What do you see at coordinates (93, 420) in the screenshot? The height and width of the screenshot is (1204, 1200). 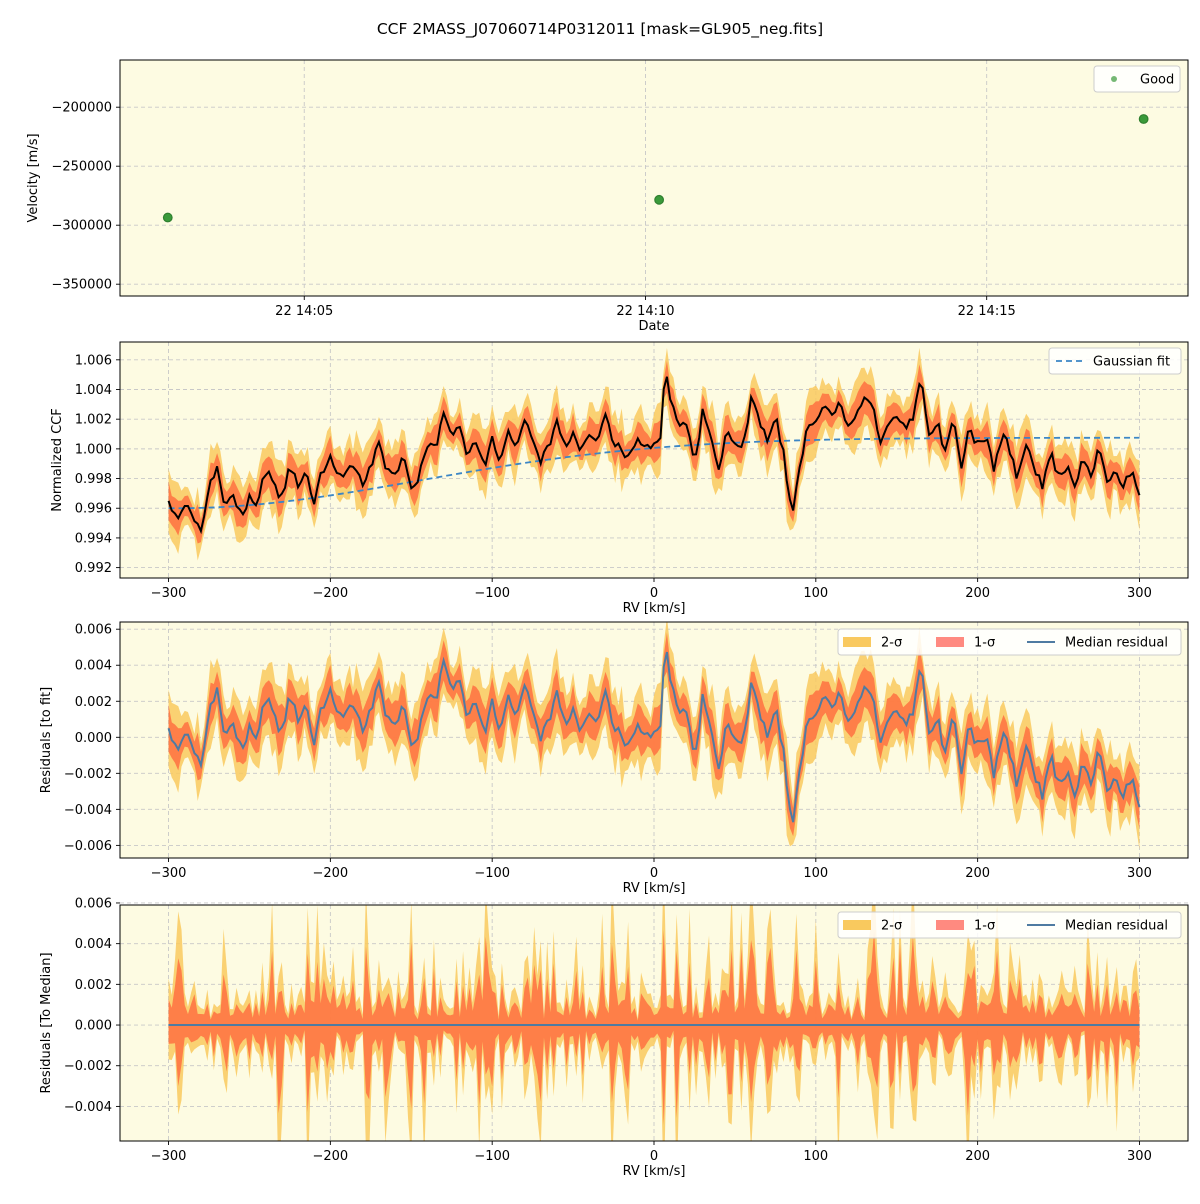 I see `y-tick-label: 1.002` at bounding box center [93, 420].